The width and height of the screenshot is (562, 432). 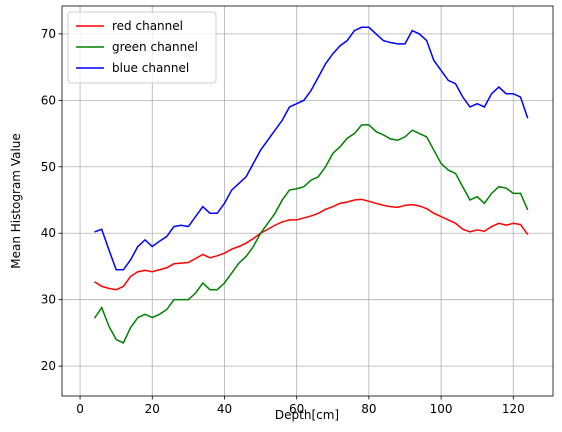 What do you see at coordinates (307, 415) in the screenshot?
I see `x-axis-label: Depth[cm]` at bounding box center [307, 415].